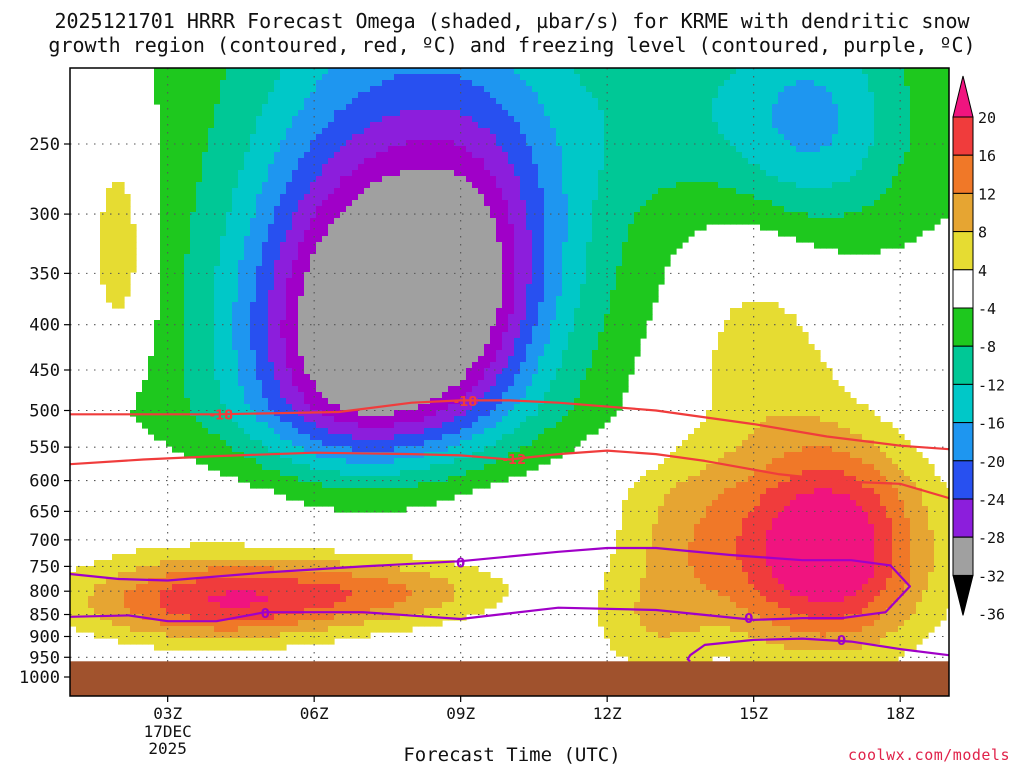 The image size is (1024, 768). Describe the element at coordinates (44, 658) in the screenshot. I see `y-tick-label-950: 950` at that location.